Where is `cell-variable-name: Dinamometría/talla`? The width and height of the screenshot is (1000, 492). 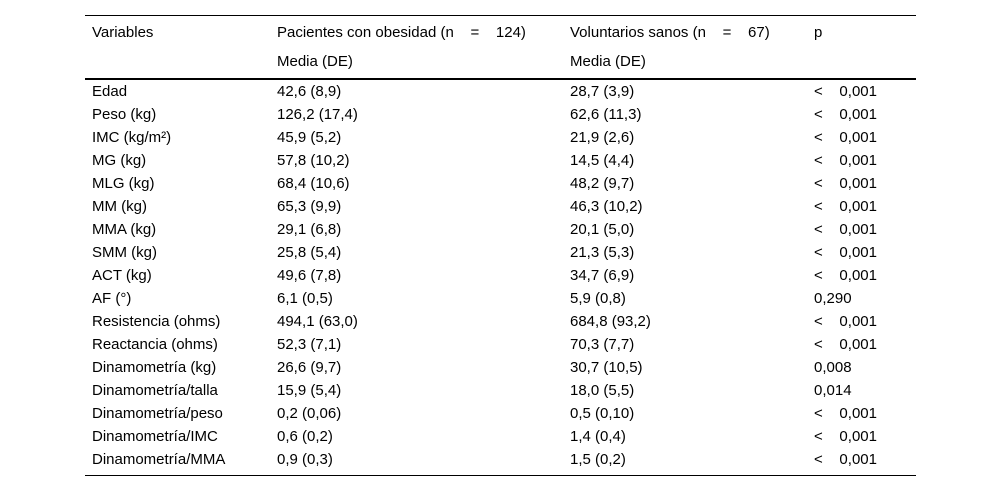 cell-variable-name: Dinamometría/talla is located at coordinates (155, 390).